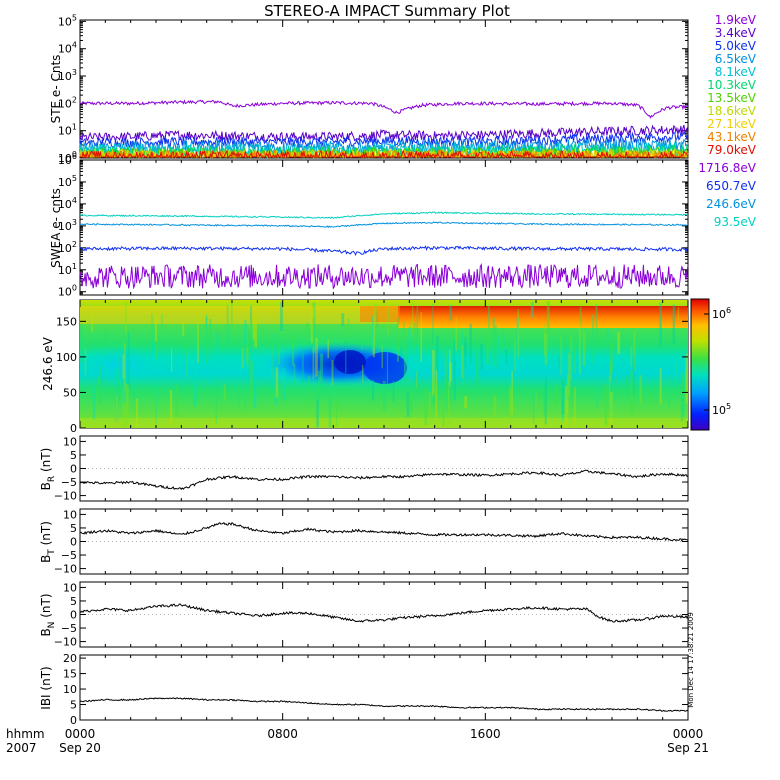  What do you see at coordinates (732, 137) in the screenshot?
I see `ste-legend-43-1kev: 43.1keV` at bounding box center [732, 137].